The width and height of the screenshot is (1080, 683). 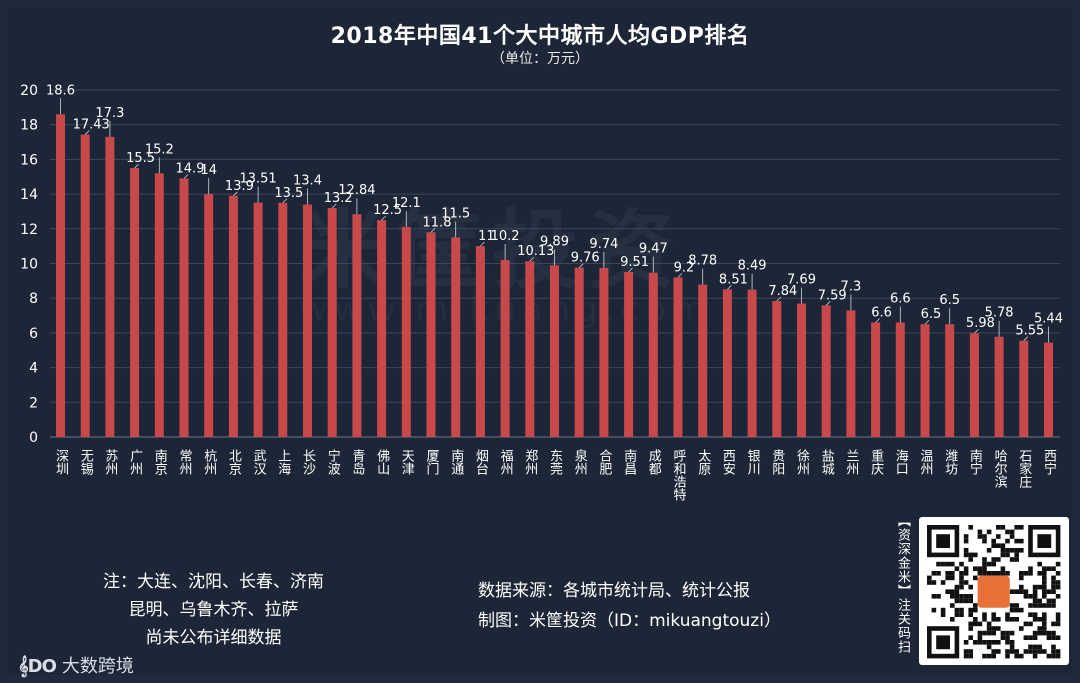 What do you see at coordinates (135, 462) in the screenshot?
I see `x-tick-label: 广州` at bounding box center [135, 462].